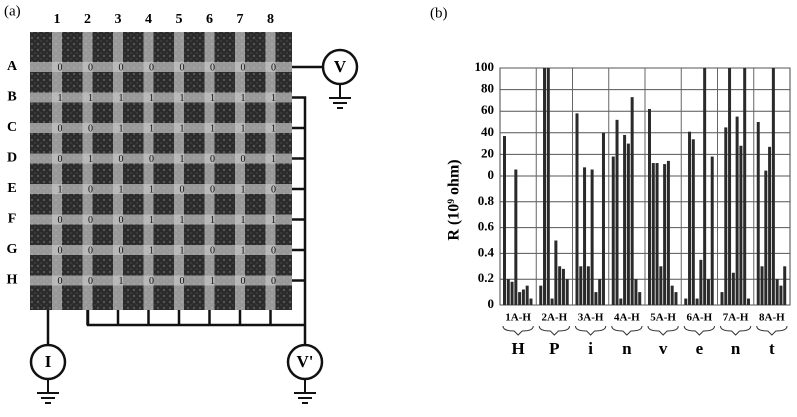  What do you see at coordinates (12, 66) in the screenshot?
I see `row-label: A` at bounding box center [12, 66].